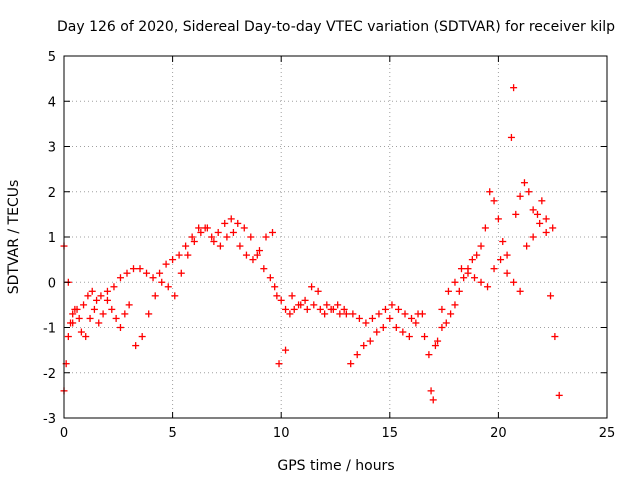 Image resolution: width=640 pixels, height=480 pixels. Describe the element at coordinates (172, 433) in the screenshot. I see `x-tick-label: 5` at that location.